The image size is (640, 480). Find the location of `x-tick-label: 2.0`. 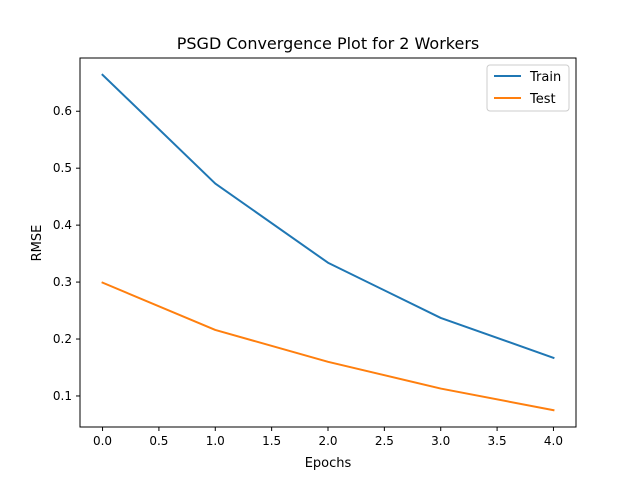

x-tick-label: 2.0 is located at coordinates (327, 441).